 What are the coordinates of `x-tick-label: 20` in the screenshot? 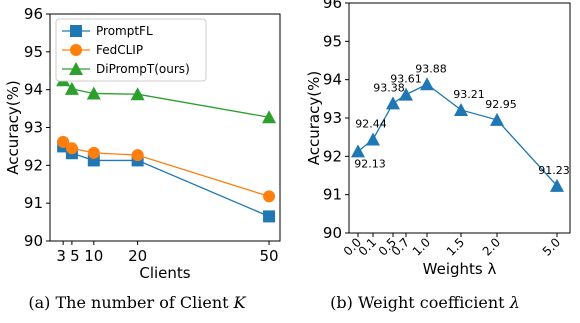 It's located at (137, 256).